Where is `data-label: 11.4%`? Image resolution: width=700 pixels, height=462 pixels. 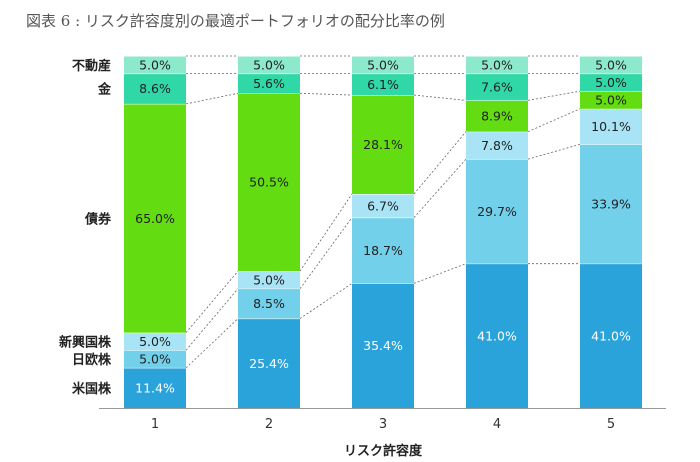 data-label: 11.4% is located at coordinates (155, 387).